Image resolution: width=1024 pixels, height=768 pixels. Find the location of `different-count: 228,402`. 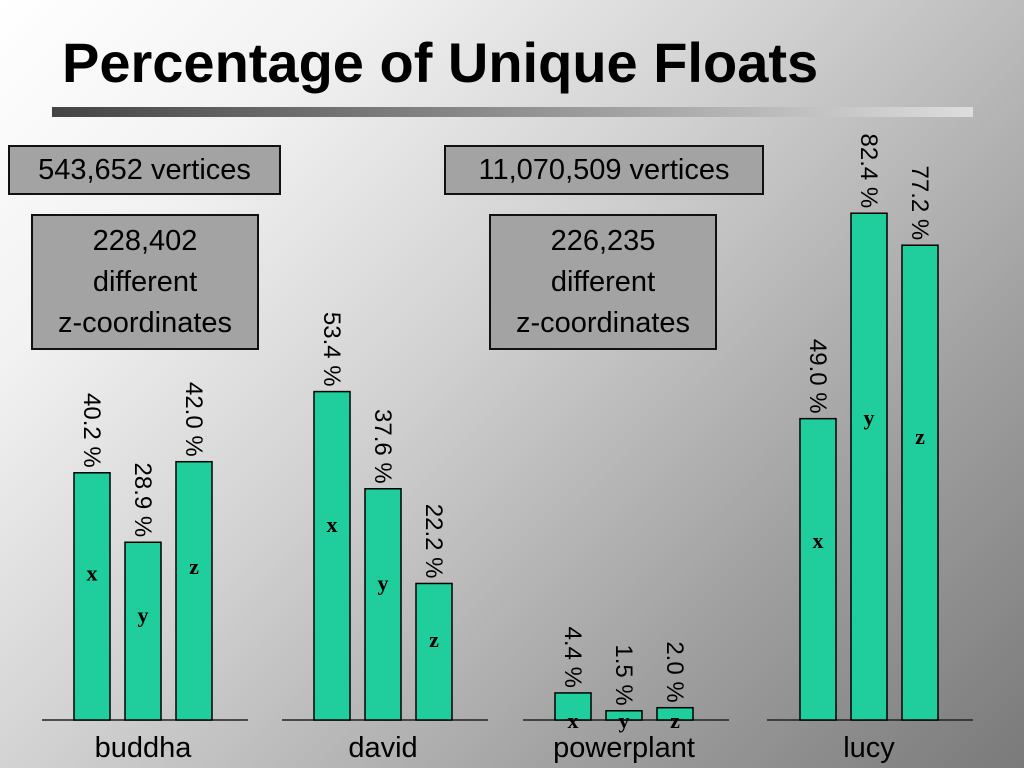

different-count: 228,402 is located at coordinates (145, 240).